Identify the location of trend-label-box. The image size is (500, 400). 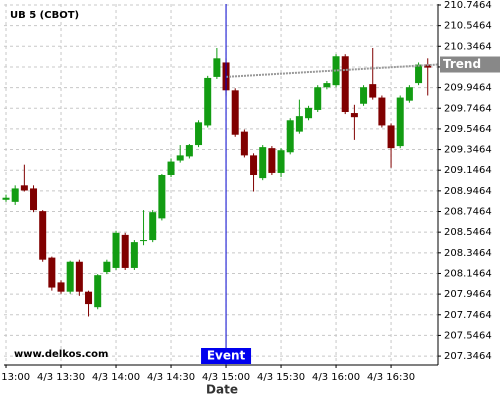
(470, 64).